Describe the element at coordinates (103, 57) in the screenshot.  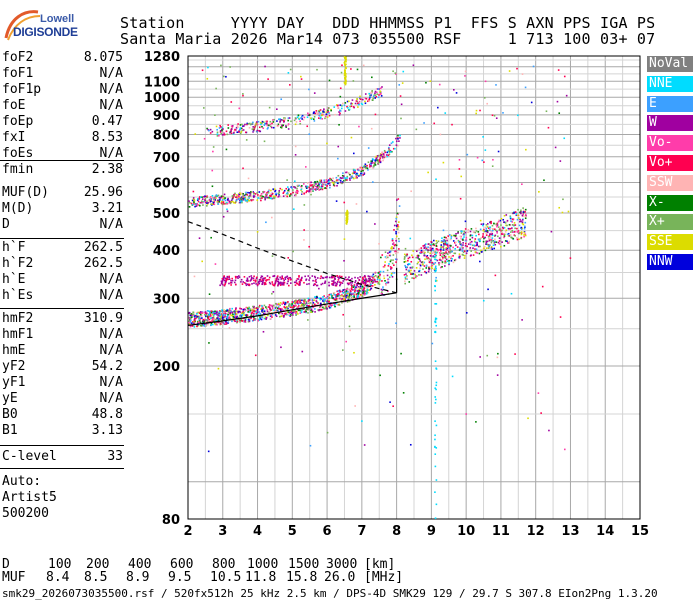
I see `param-value: 8.075` at that location.